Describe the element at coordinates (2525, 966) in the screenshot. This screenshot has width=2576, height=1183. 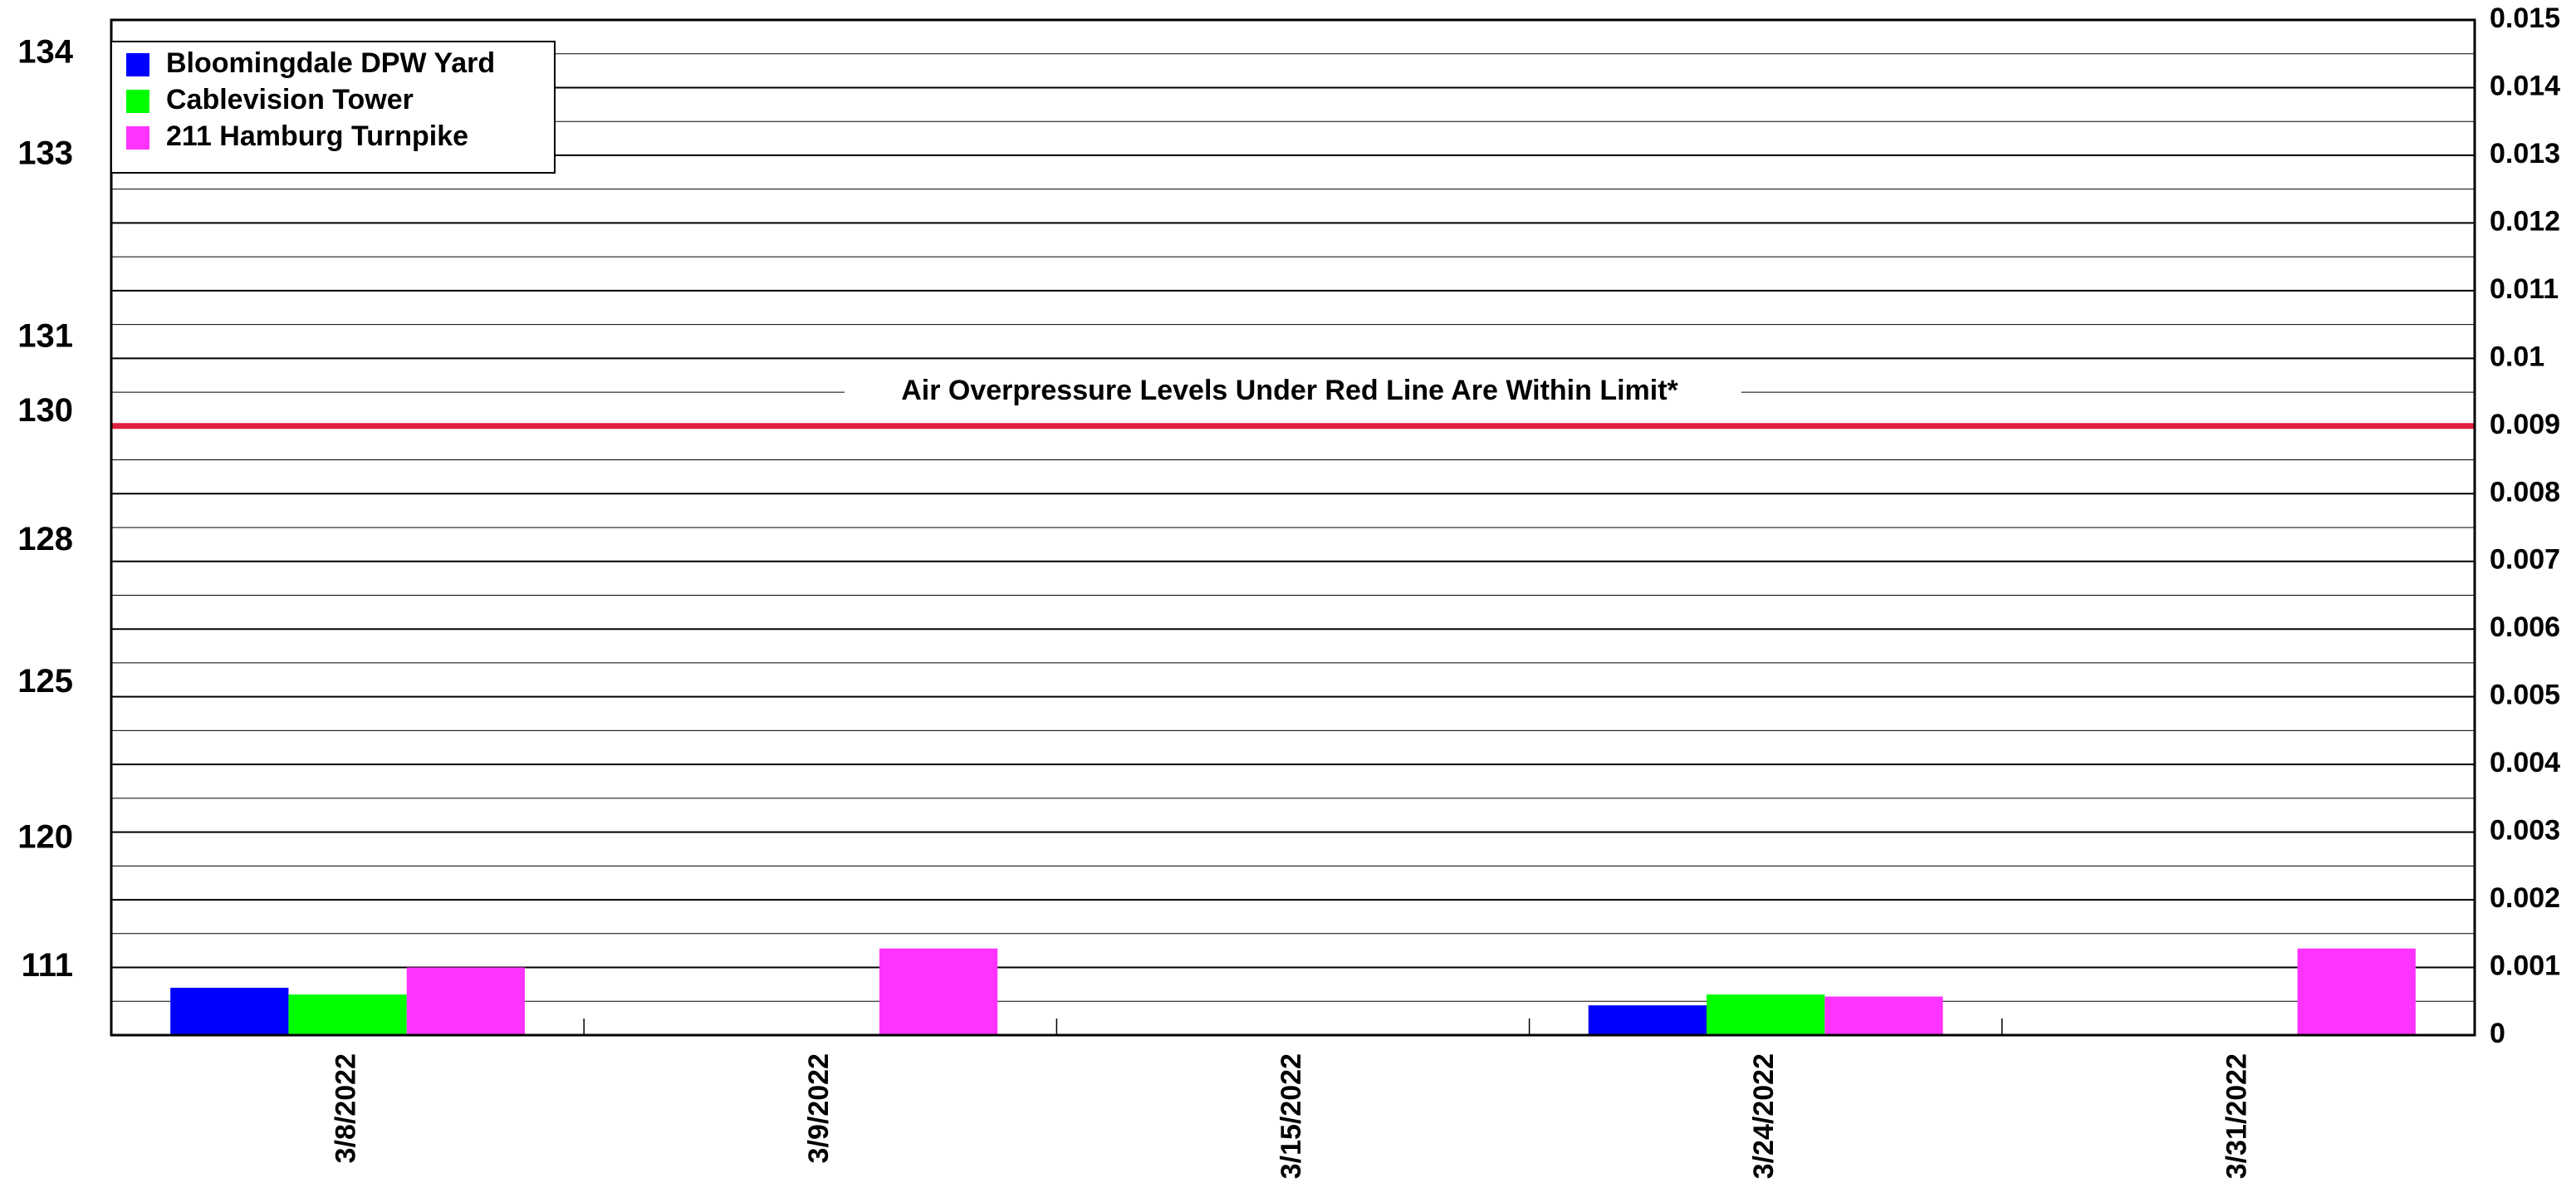
I see `y2-tick-label: 0.001` at that location.